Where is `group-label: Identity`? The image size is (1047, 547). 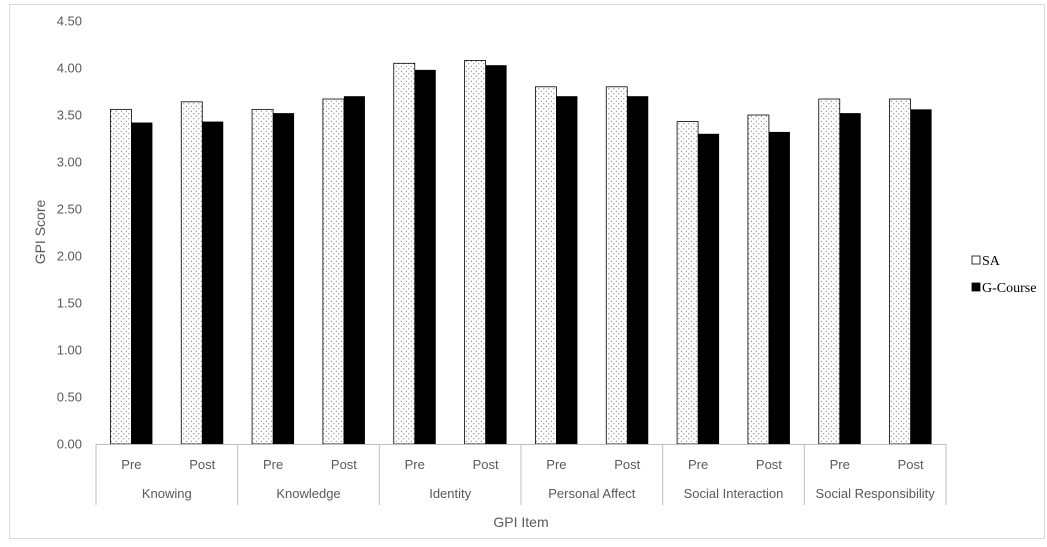
group-label: Identity is located at coordinates (450, 493).